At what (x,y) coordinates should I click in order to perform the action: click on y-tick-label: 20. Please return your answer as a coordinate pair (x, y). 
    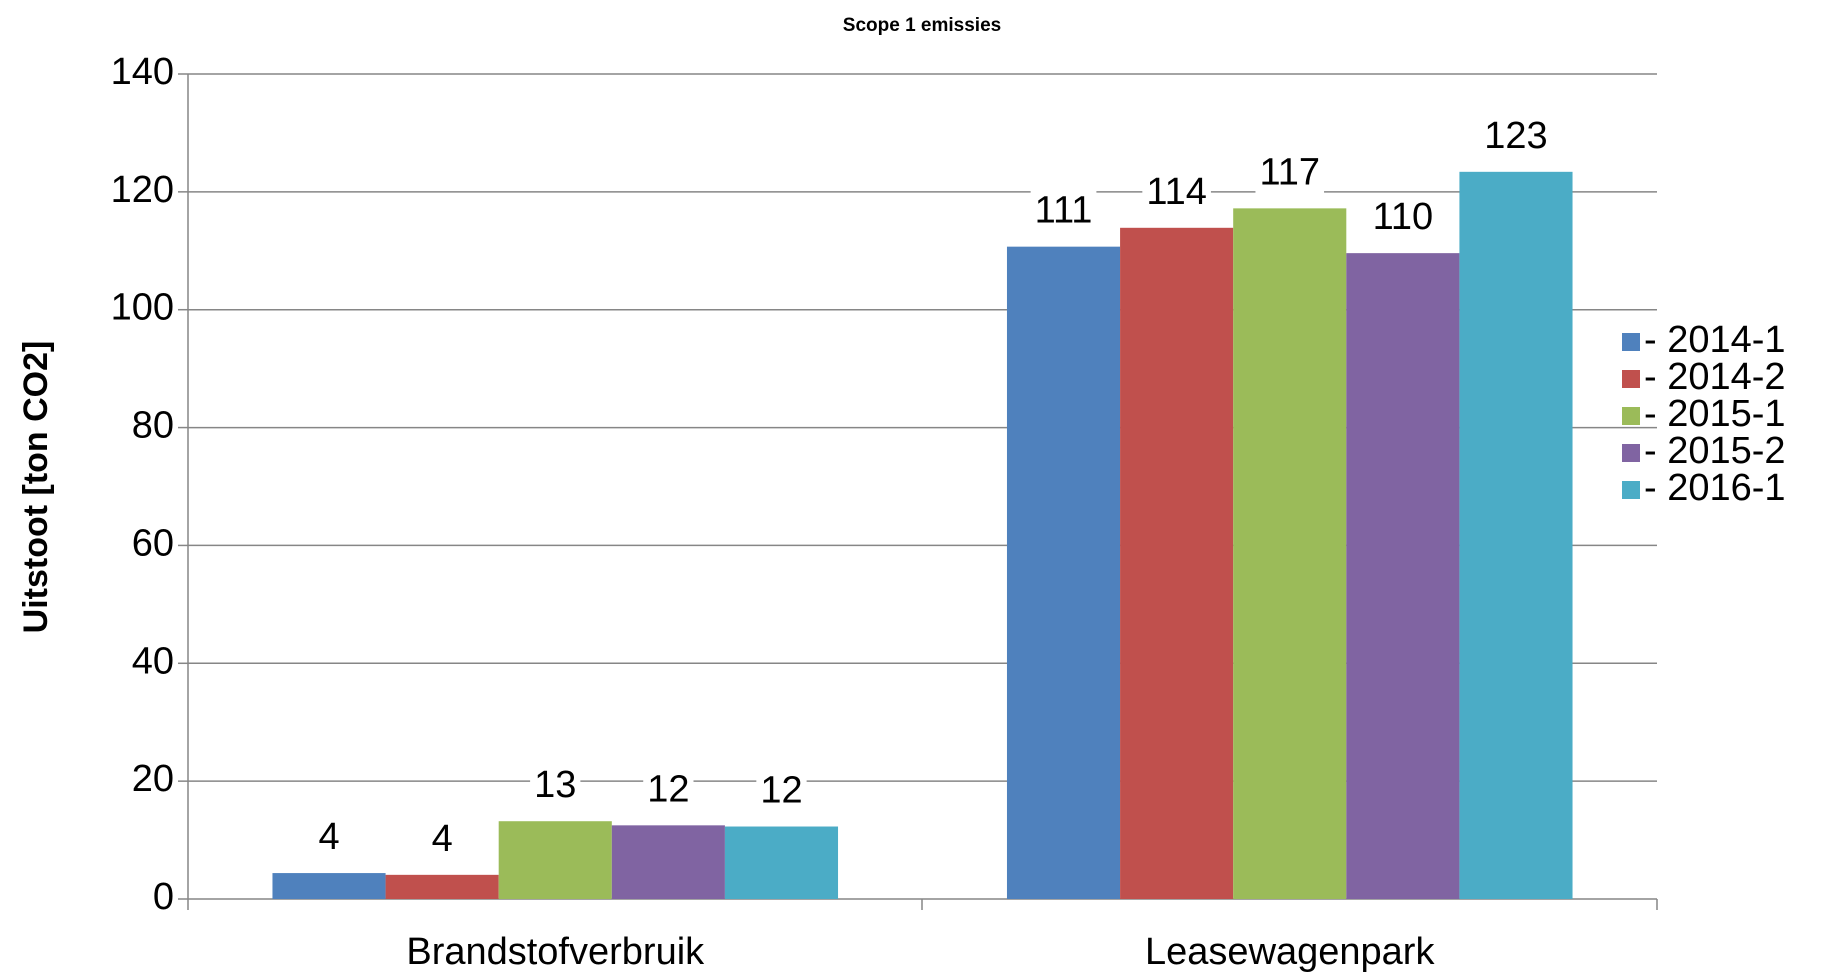
    Looking at the image, I should click on (153, 779).